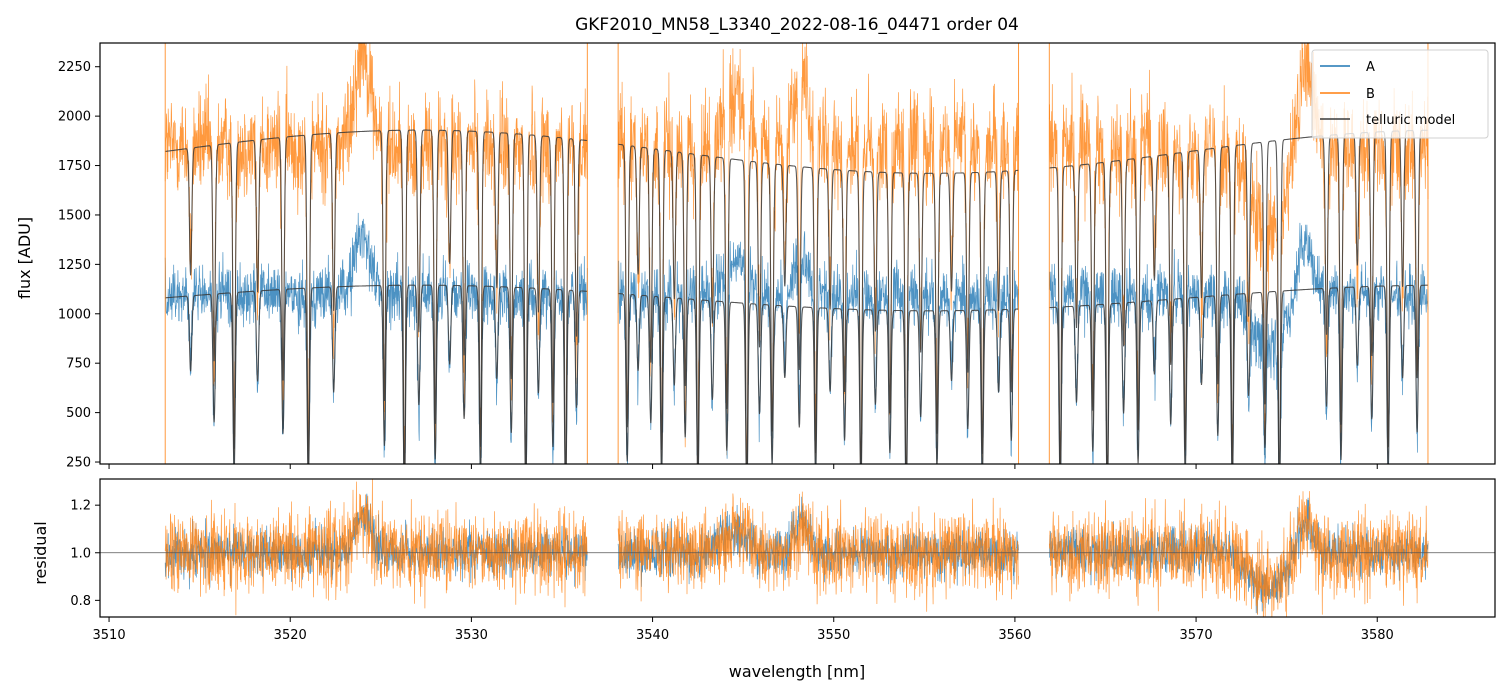 This screenshot has width=1510, height=696. I want to click on flux-y-tick-label: 1250, so click(74, 265).